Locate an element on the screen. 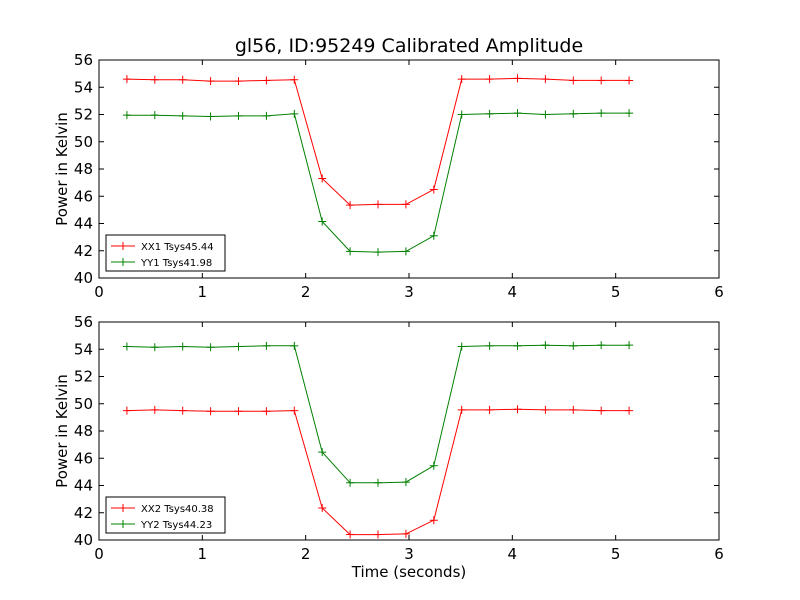  x-tick-label: 6 is located at coordinates (719, 292).